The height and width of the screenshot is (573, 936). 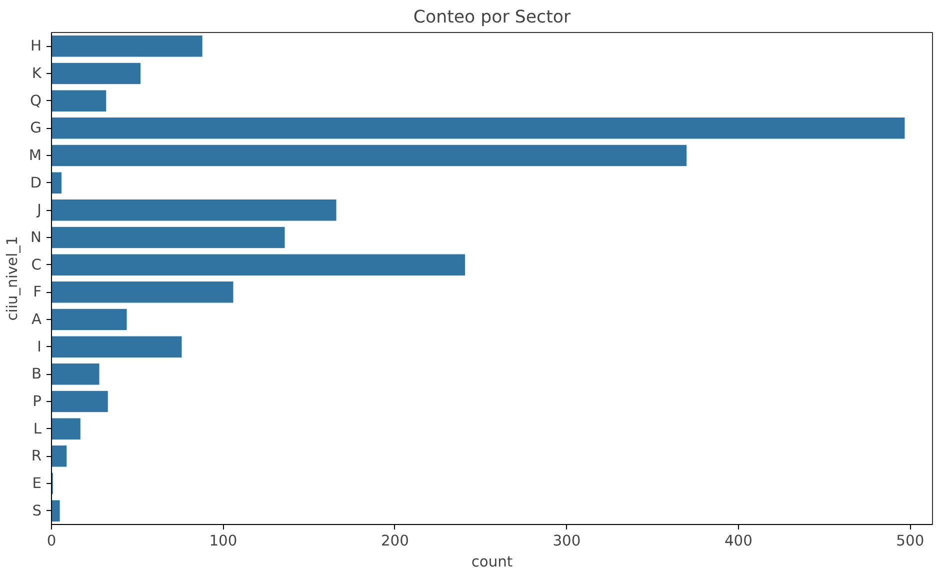 I want to click on y-tick-label: Q, so click(x=36, y=101).